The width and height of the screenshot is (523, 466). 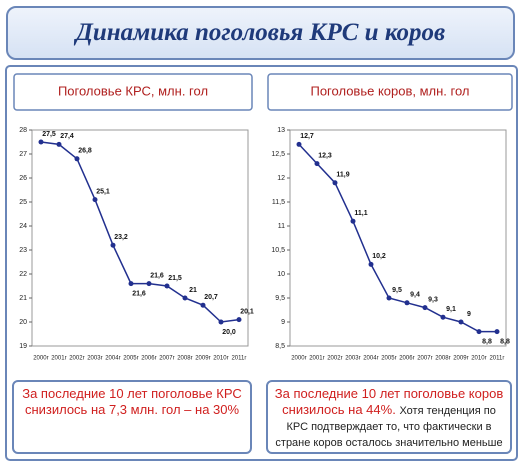 What do you see at coordinates (371, 359) in the screenshot?
I see `x-tick-label: 2004г` at bounding box center [371, 359].